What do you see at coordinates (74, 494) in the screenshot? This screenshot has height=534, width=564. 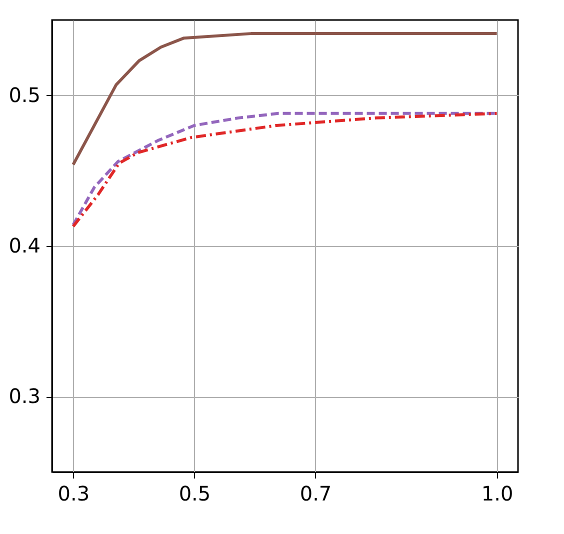 I see `x-tick-label: 0.3` at bounding box center [74, 494].